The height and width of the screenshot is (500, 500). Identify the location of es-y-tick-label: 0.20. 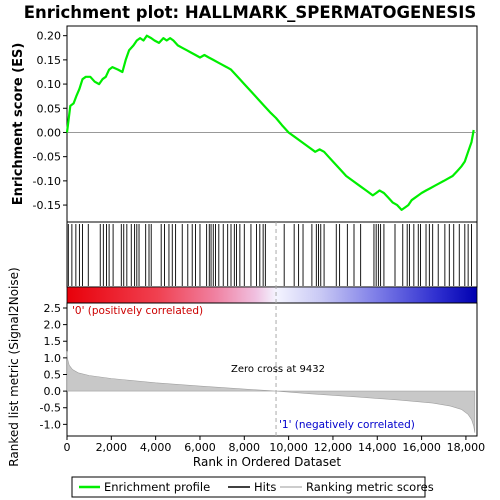
(49, 36).